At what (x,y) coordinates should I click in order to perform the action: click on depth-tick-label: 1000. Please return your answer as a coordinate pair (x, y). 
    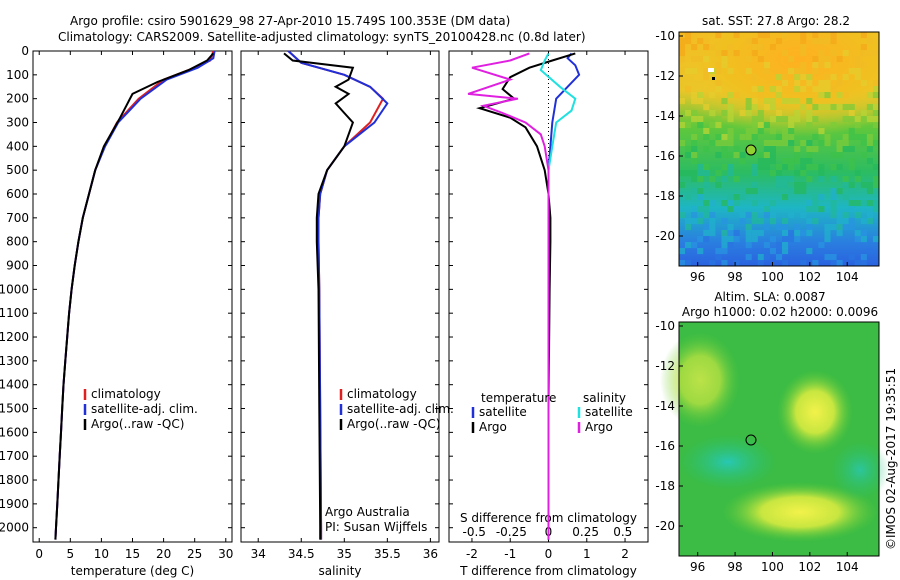
    Looking at the image, I should click on (14, 289).